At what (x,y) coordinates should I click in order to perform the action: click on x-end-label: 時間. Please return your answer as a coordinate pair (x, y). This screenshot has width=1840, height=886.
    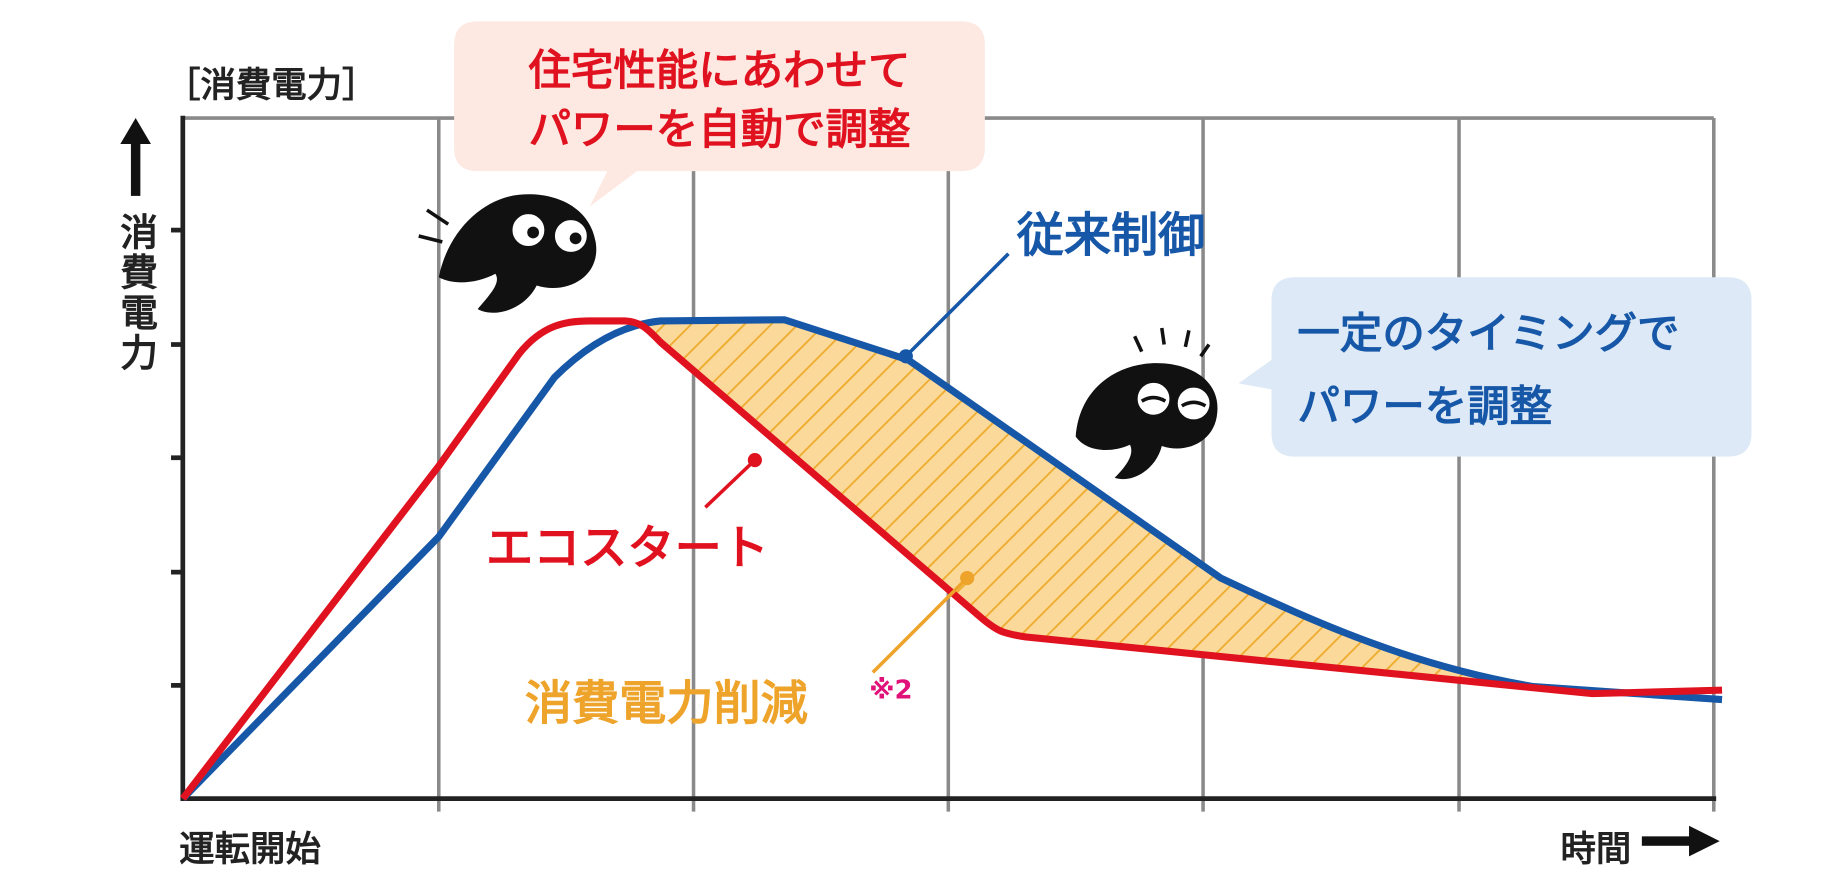
    Looking at the image, I should click on (1595, 849).